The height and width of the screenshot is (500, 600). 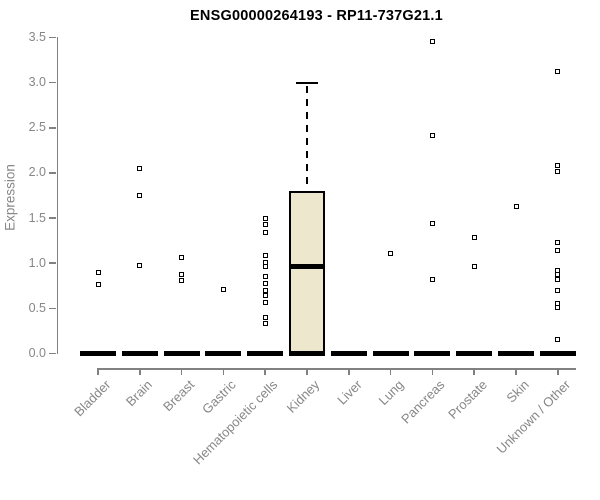 What do you see at coordinates (307, 267) in the screenshot?
I see `box-median-line` at bounding box center [307, 267].